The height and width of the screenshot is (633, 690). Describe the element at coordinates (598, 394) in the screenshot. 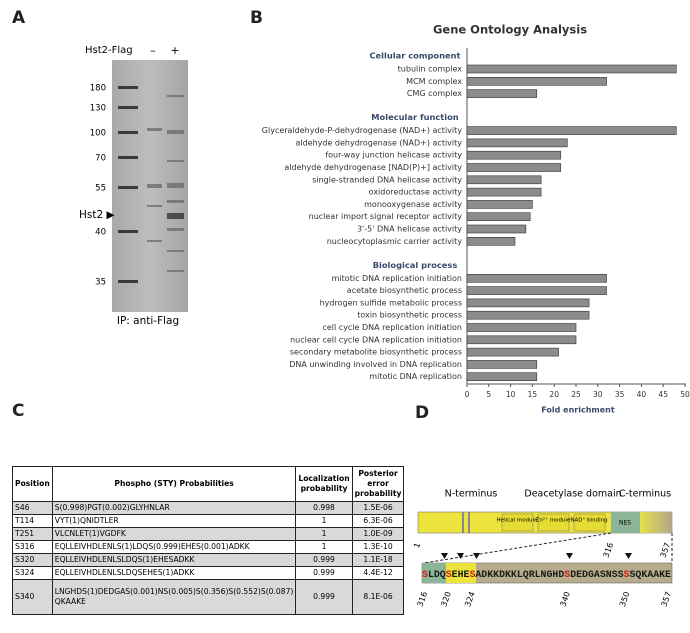

I see `x-tick-label: 30` at that location.